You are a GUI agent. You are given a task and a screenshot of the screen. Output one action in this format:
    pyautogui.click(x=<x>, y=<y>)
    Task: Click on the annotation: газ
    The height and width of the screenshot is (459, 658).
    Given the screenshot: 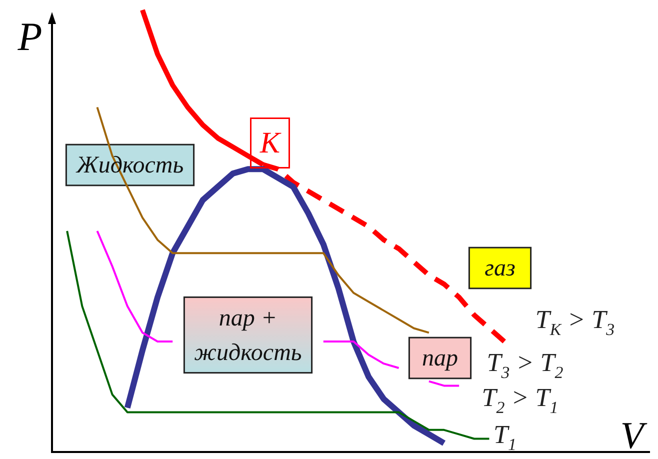 What is the action you would take?
    pyautogui.click(x=500, y=269)
    